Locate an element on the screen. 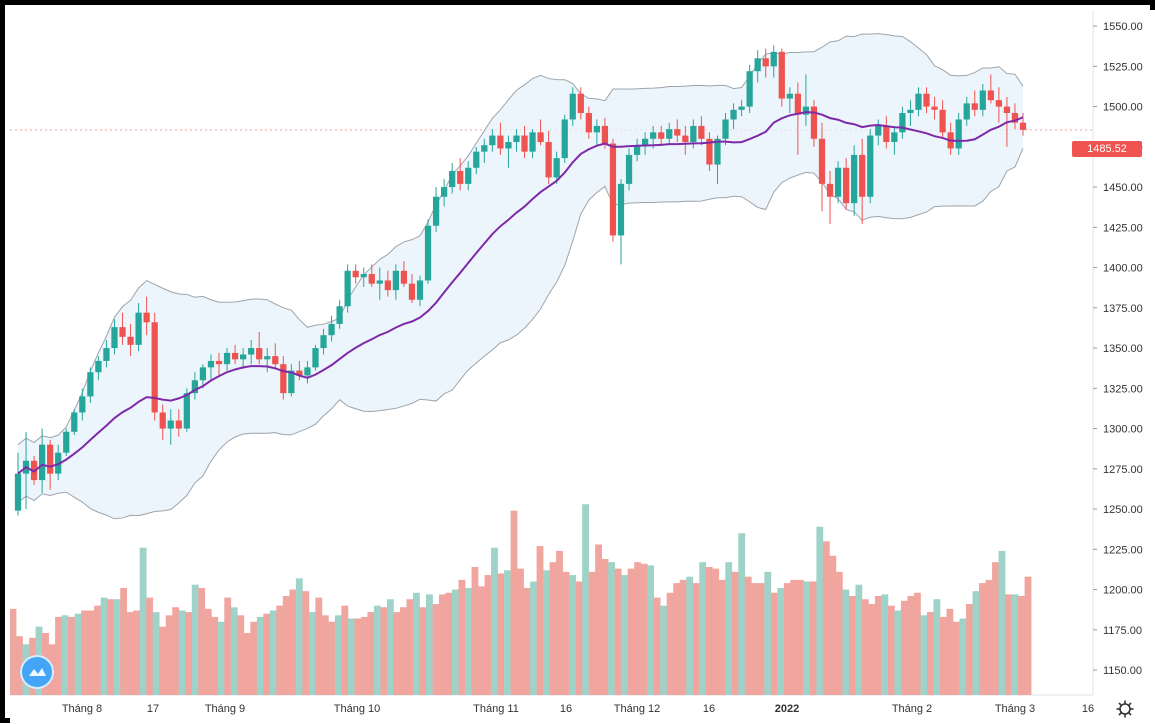 This screenshot has height=724, width=1155. time-tick-label: Tháng 12 is located at coordinates (637, 709).